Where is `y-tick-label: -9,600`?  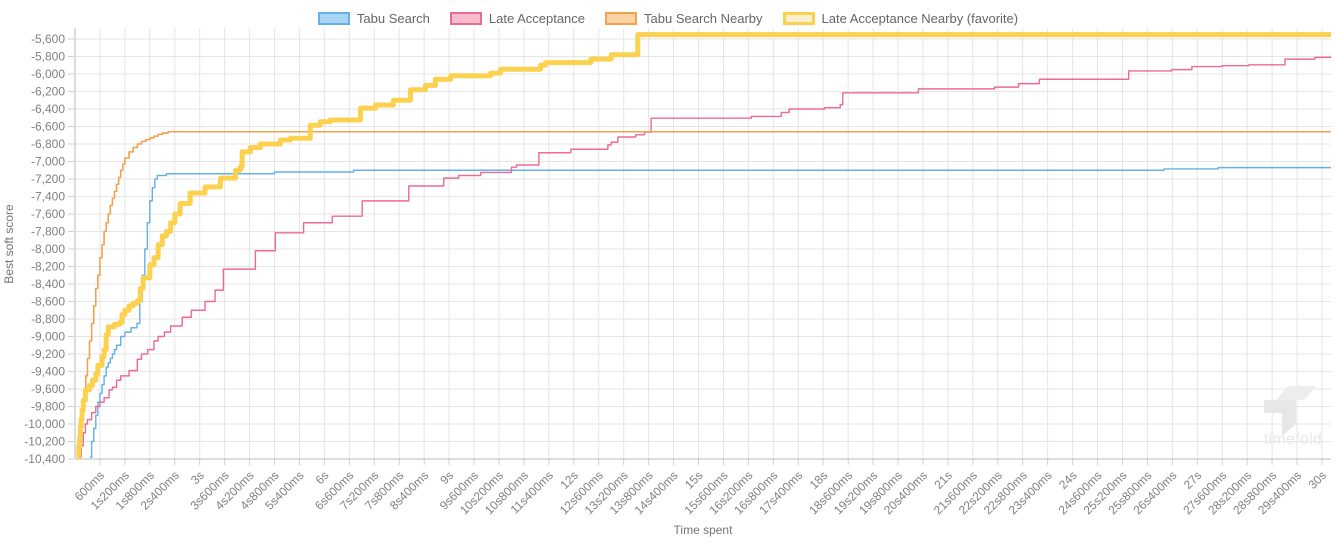 y-tick-label: -9,600 is located at coordinates (48, 389).